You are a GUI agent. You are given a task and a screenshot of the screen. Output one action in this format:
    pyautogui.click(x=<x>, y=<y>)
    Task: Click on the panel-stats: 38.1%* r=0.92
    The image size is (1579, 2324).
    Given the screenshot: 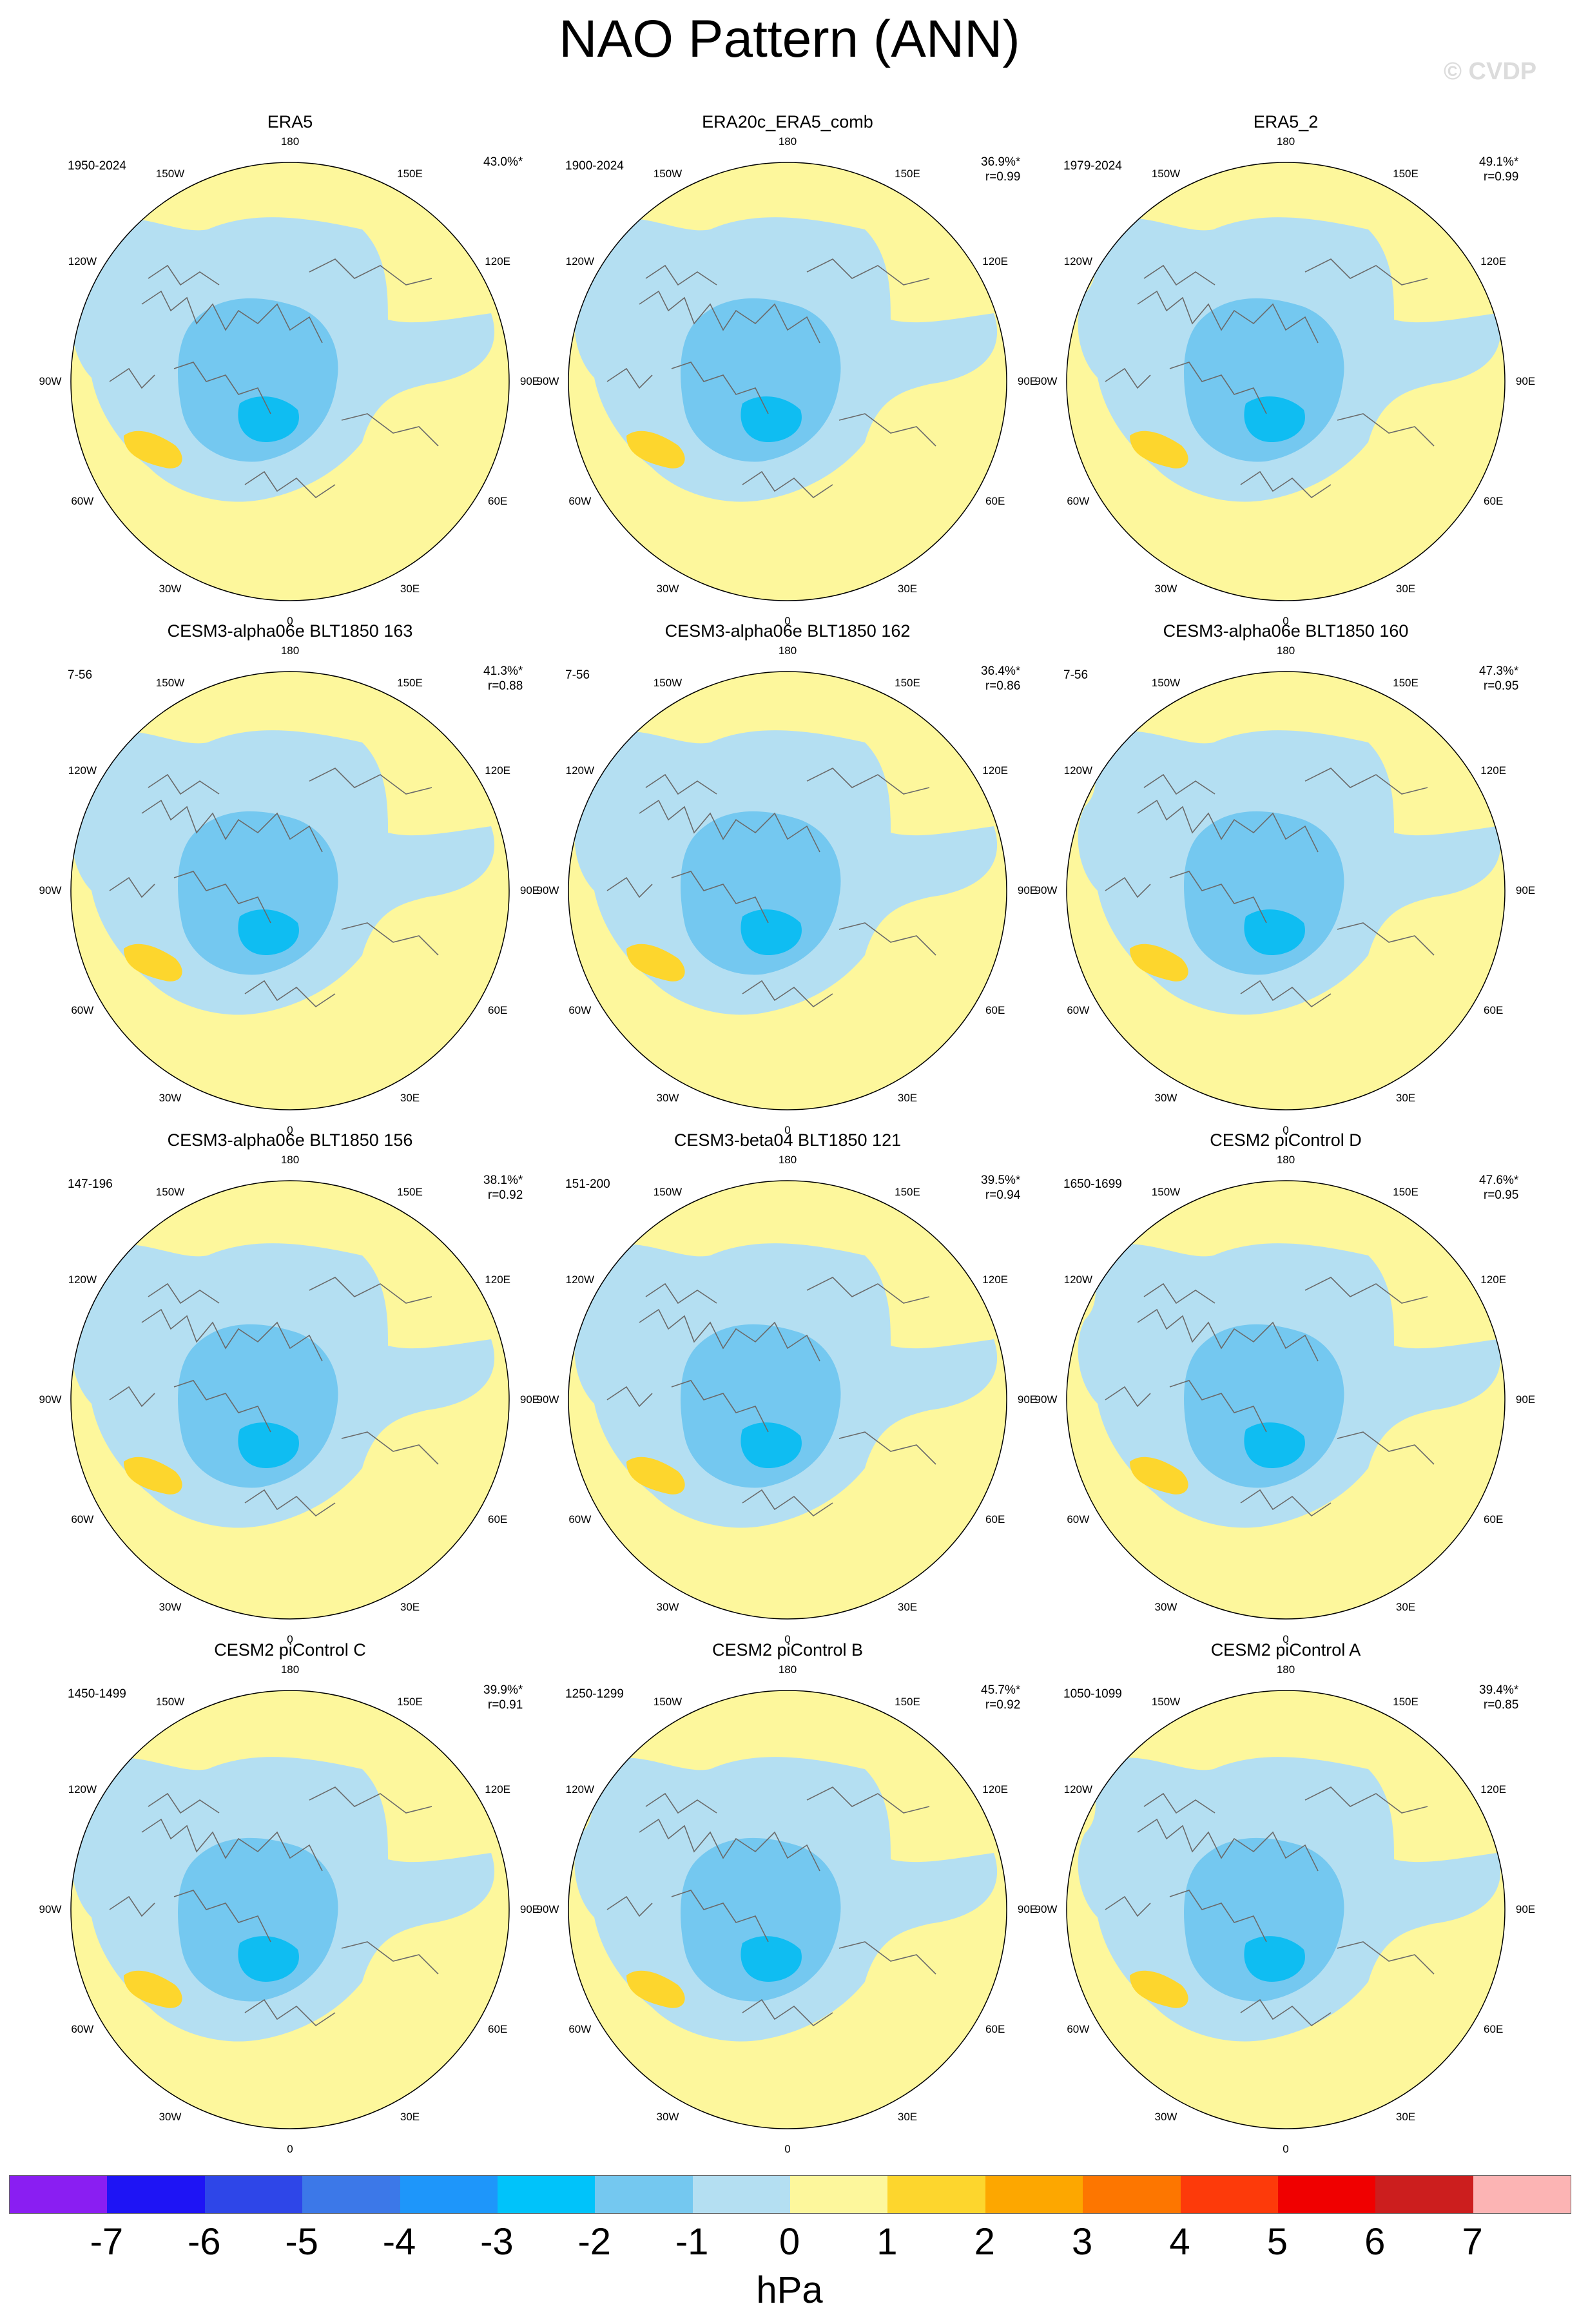 What is the action you would take?
    pyautogui.click(x=503, y=1188)
    